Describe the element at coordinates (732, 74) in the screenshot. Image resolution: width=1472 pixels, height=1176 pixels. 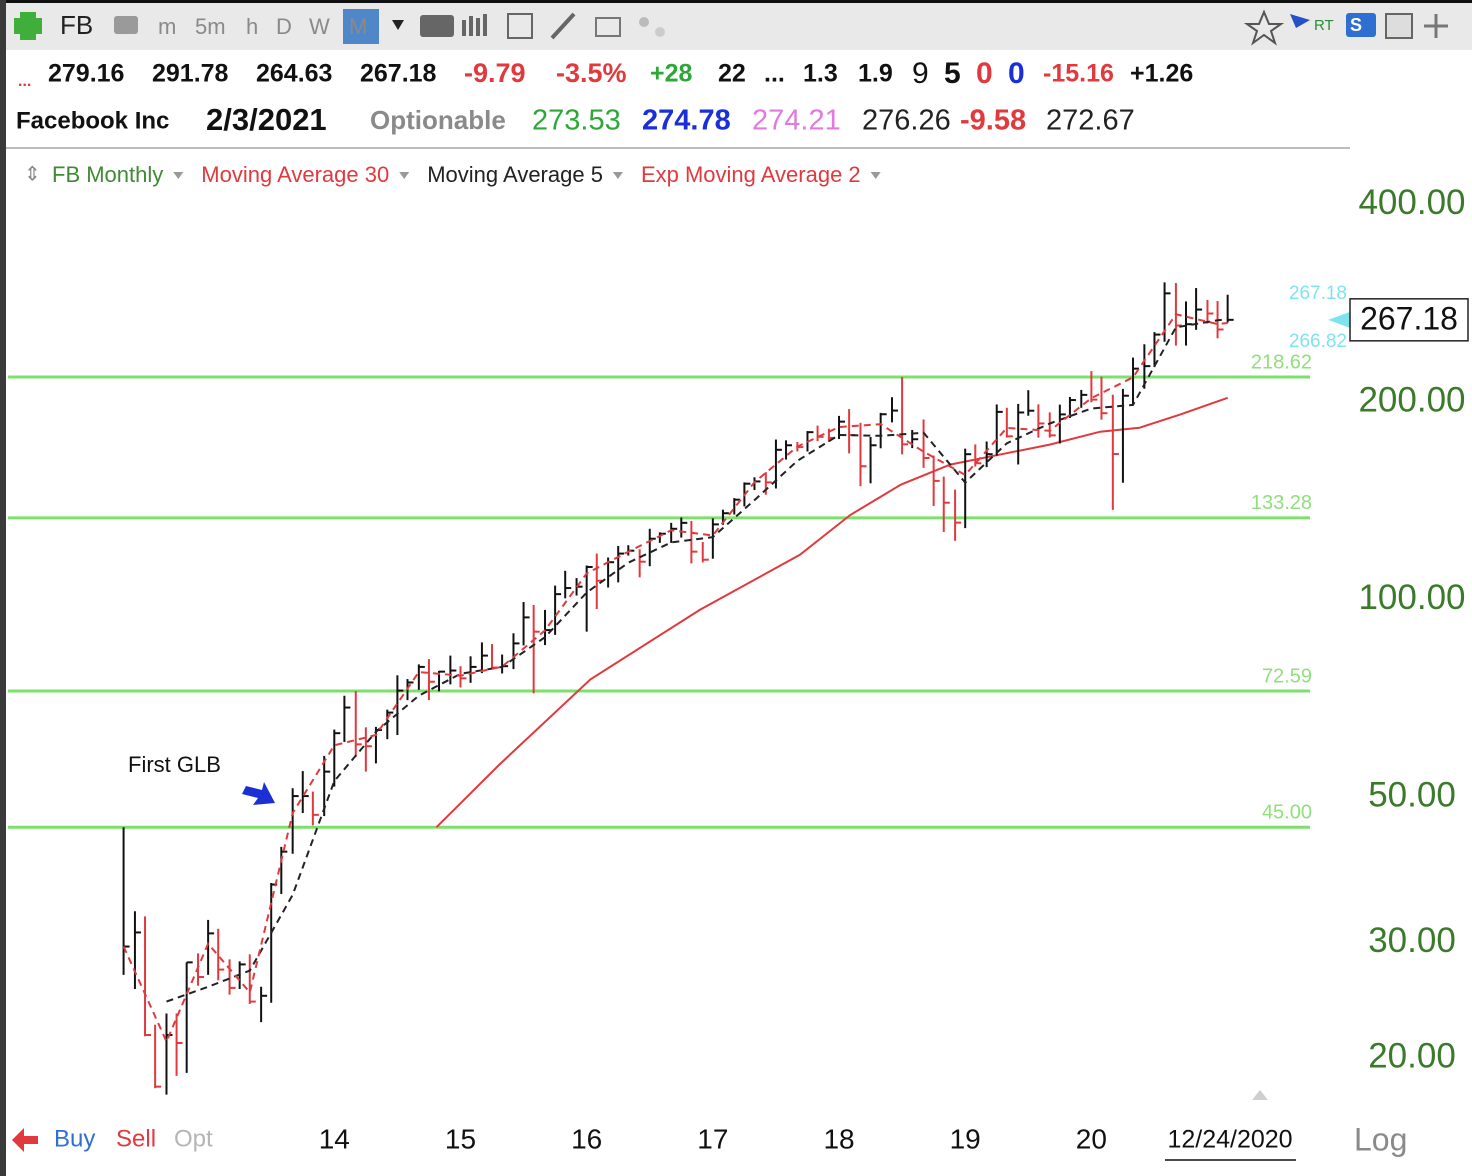
I see `quote-field: 22` at that location.